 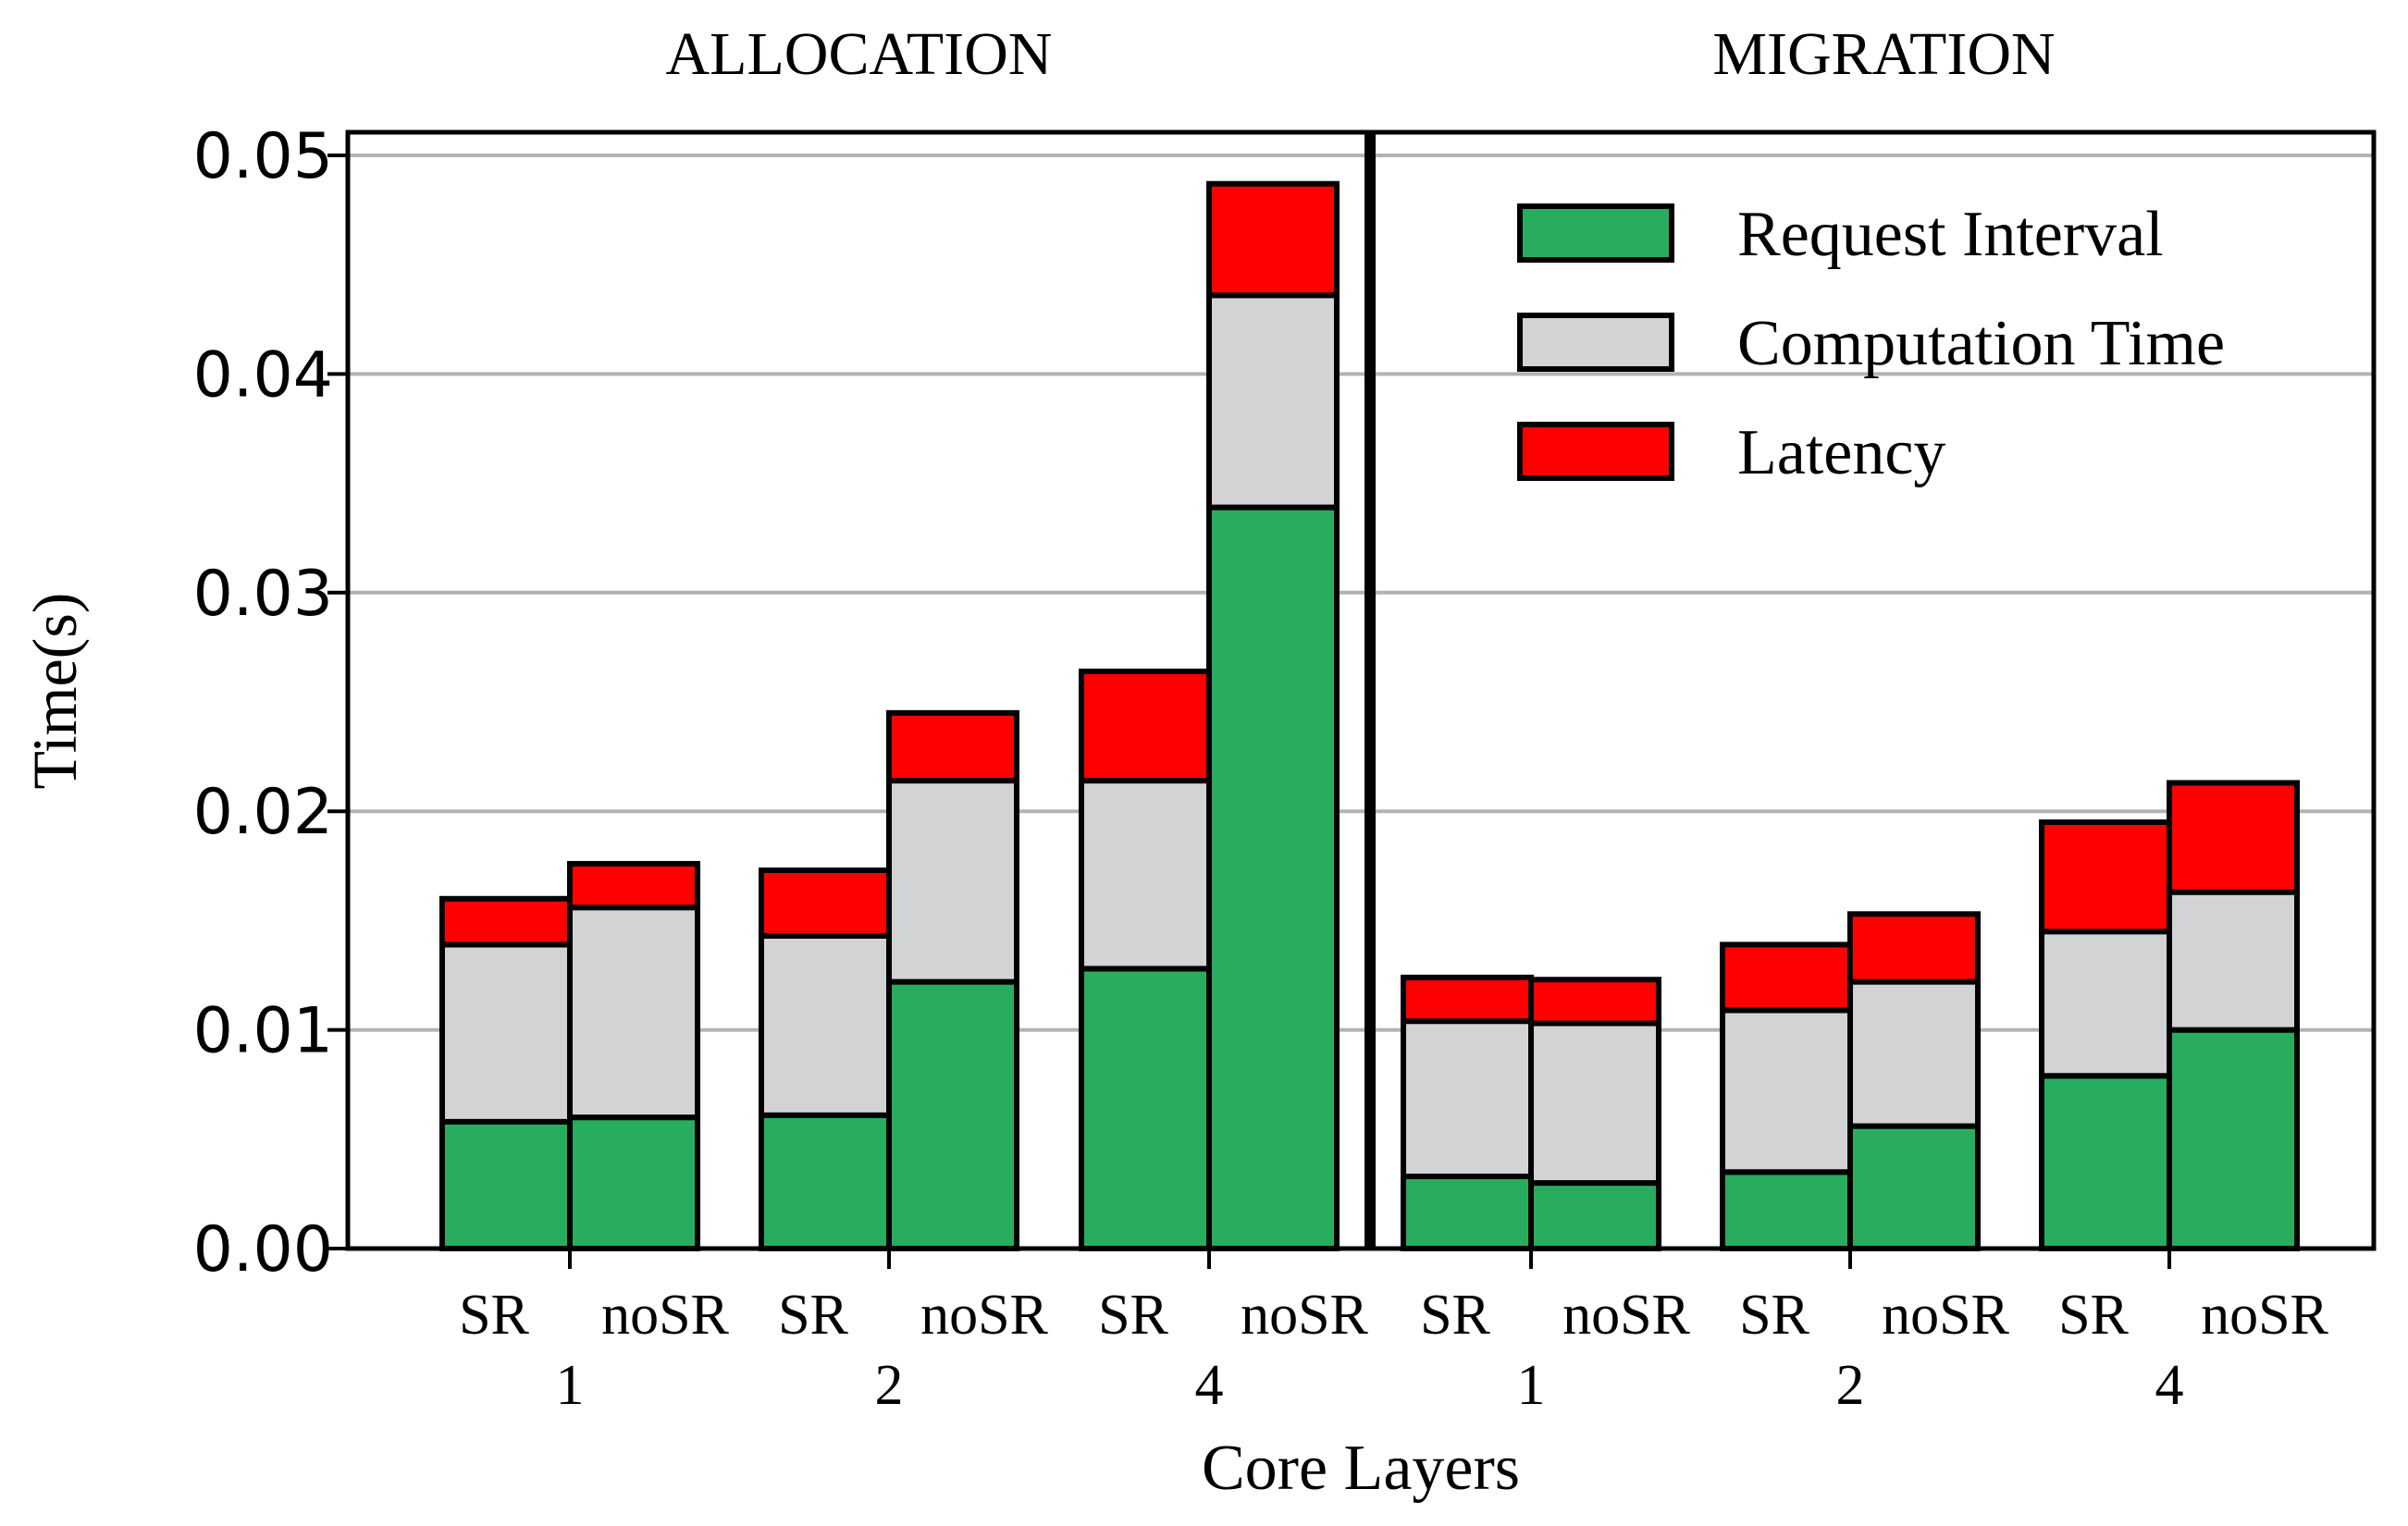 I want to click on legend-label: Computation Time, so click(x=1981, y=343).